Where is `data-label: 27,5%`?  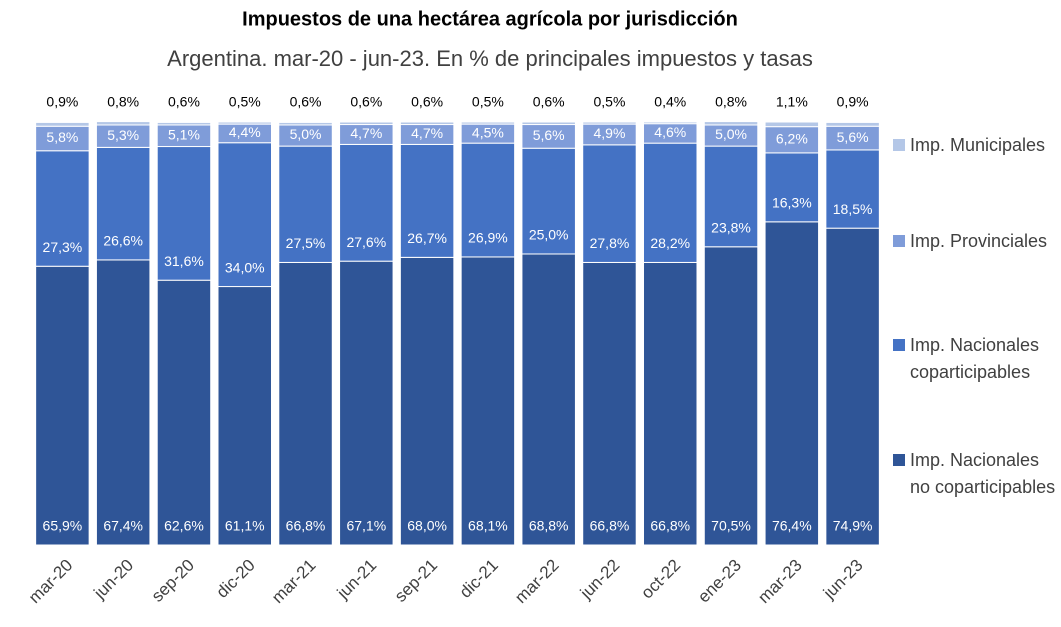
data-label: 27,5% is located at coordinates (306, 243).